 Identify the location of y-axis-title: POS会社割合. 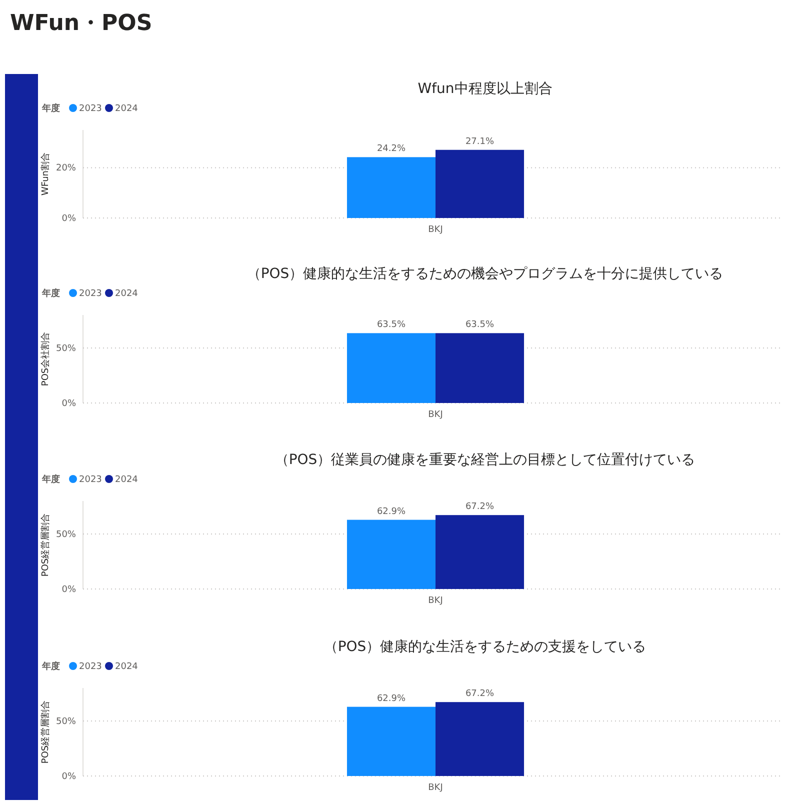
(45, 359).